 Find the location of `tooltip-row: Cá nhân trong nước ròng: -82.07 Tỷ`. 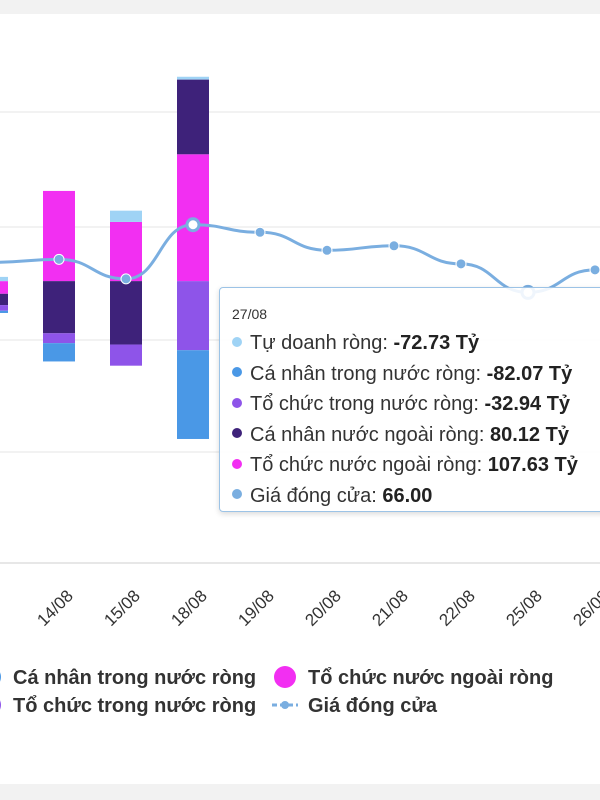

tooltip-row: Cá nhân trong nước ròng: -82.07 Tỷ is located at coordinates (416, 374).